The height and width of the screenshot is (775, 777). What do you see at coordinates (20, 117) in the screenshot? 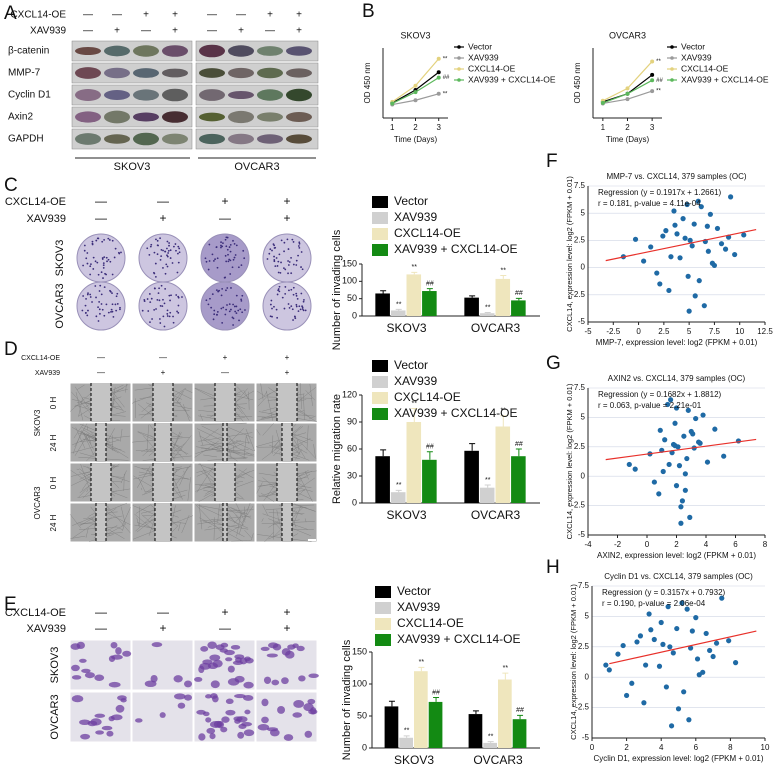
I see `protein-label: Axin2` at bounding box center [20, 117].